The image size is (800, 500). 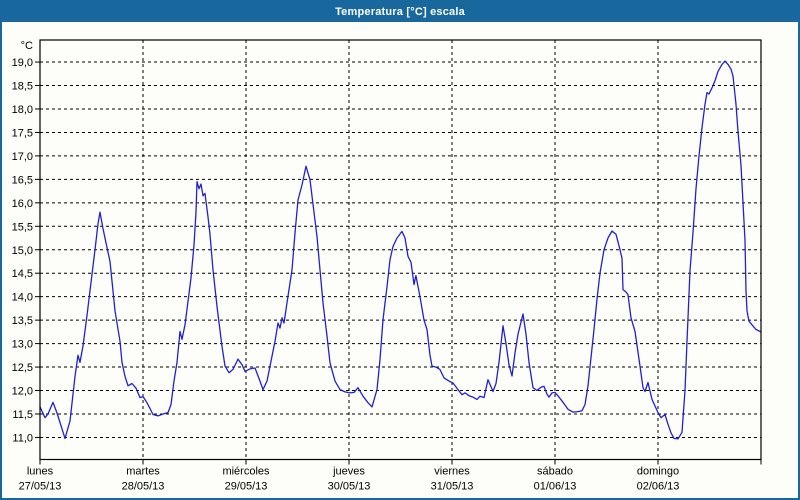 What do you see at coordinates (658, 472) in the screenshot?
I see `x-axis-day-name: domingo` at bounding box center [658, 472].